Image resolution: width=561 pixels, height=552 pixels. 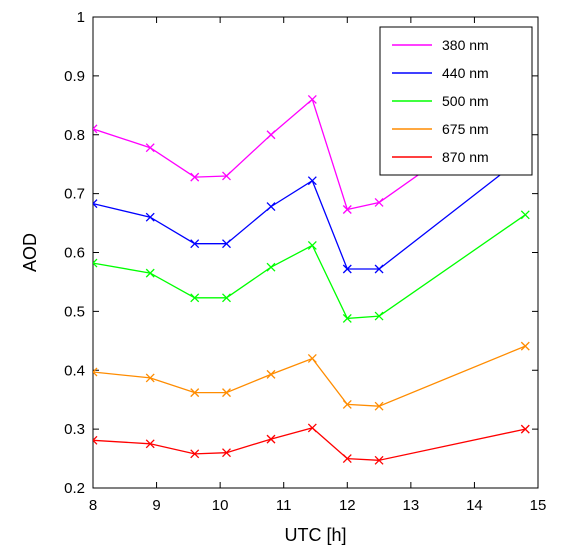 What do you see at coordinates (538, 505) in the screenshot?
I see `x-tick-label: 15` at bounding box center [538, 505].